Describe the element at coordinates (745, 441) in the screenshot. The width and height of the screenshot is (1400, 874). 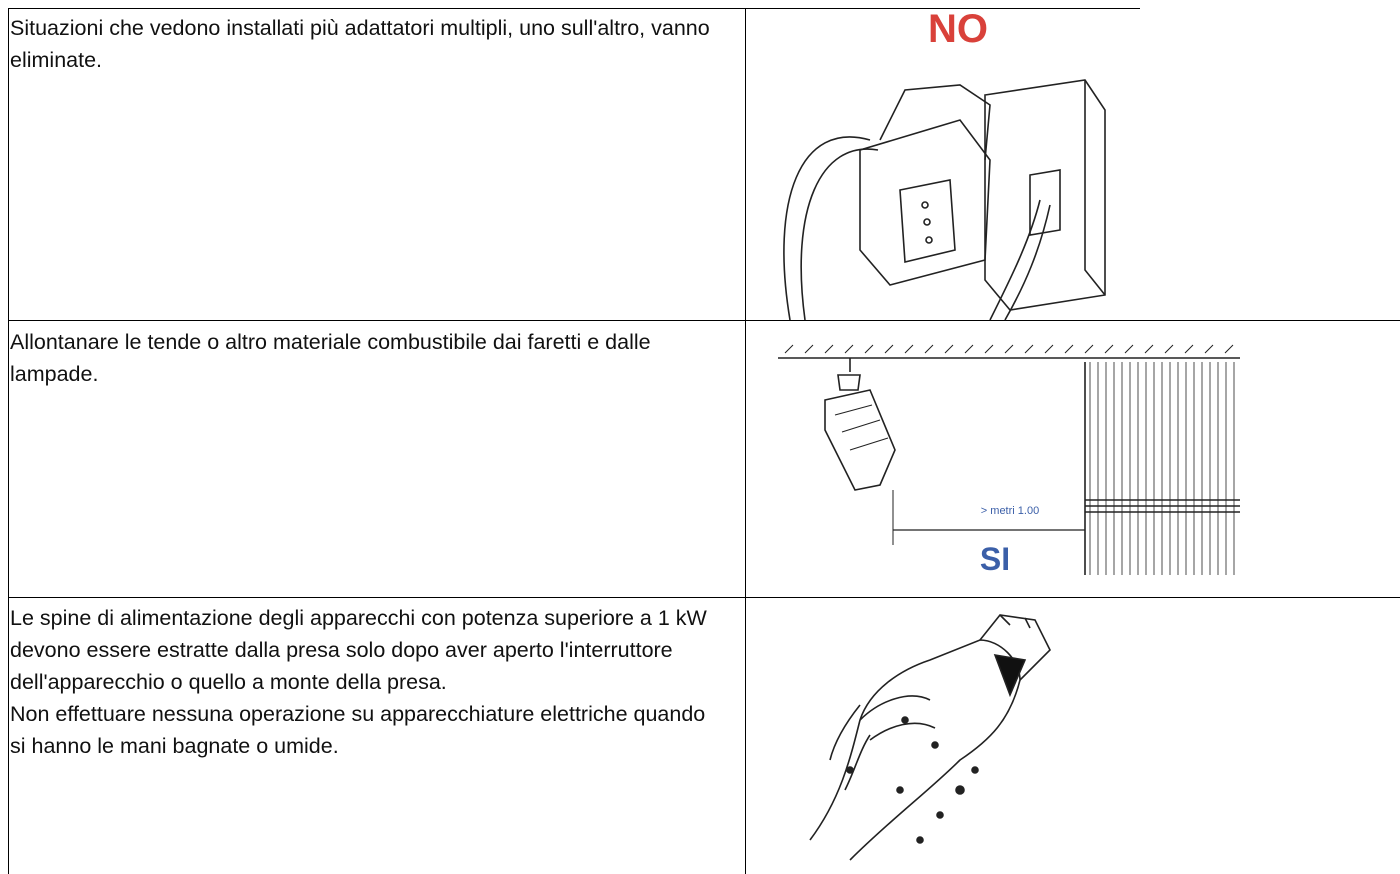
I see `border-middle` at that location.